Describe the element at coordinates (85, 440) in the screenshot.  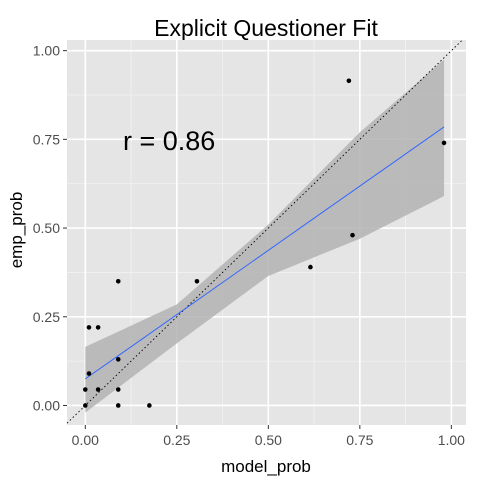
I see `x-tick-label: 0.00` at that location.